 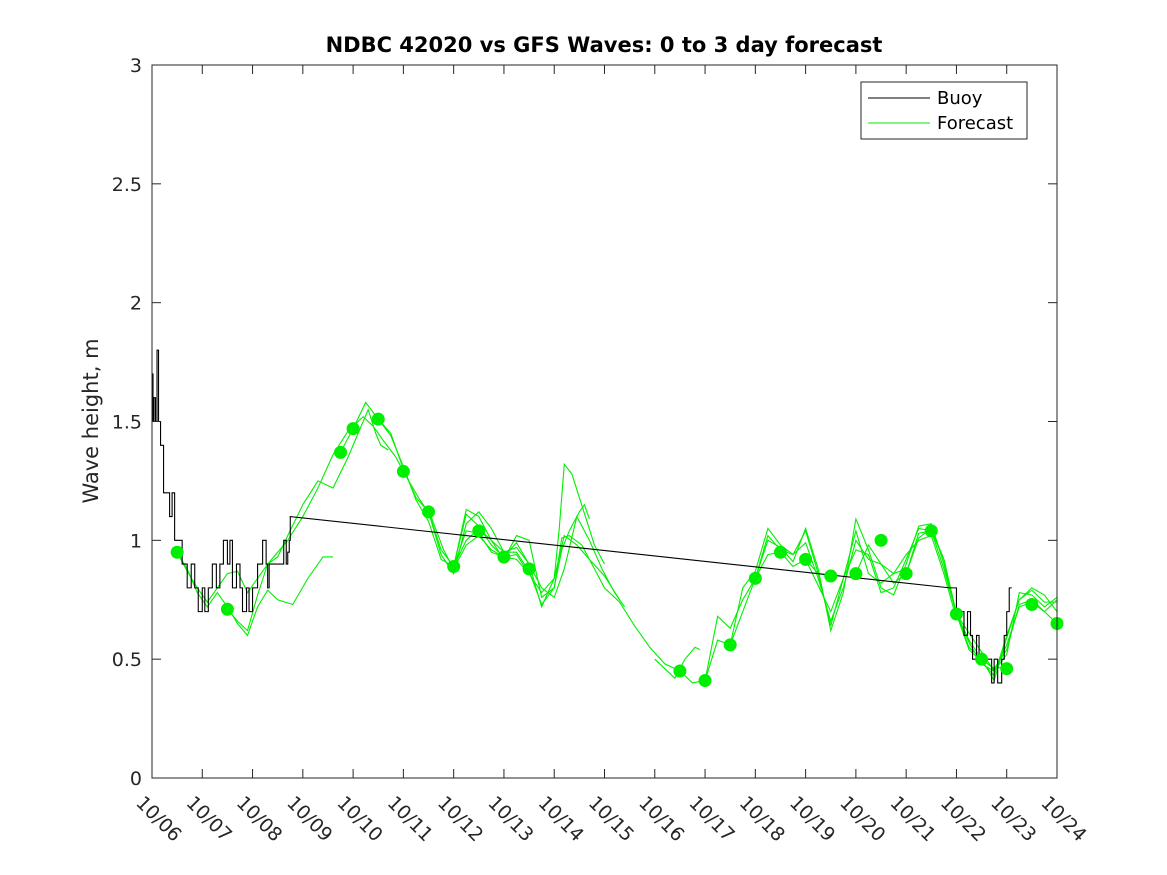 What do you see at coordinates (136, 541) in the screenshot?
I see `y-tick-label: 1` at bounding box center [136, 541].